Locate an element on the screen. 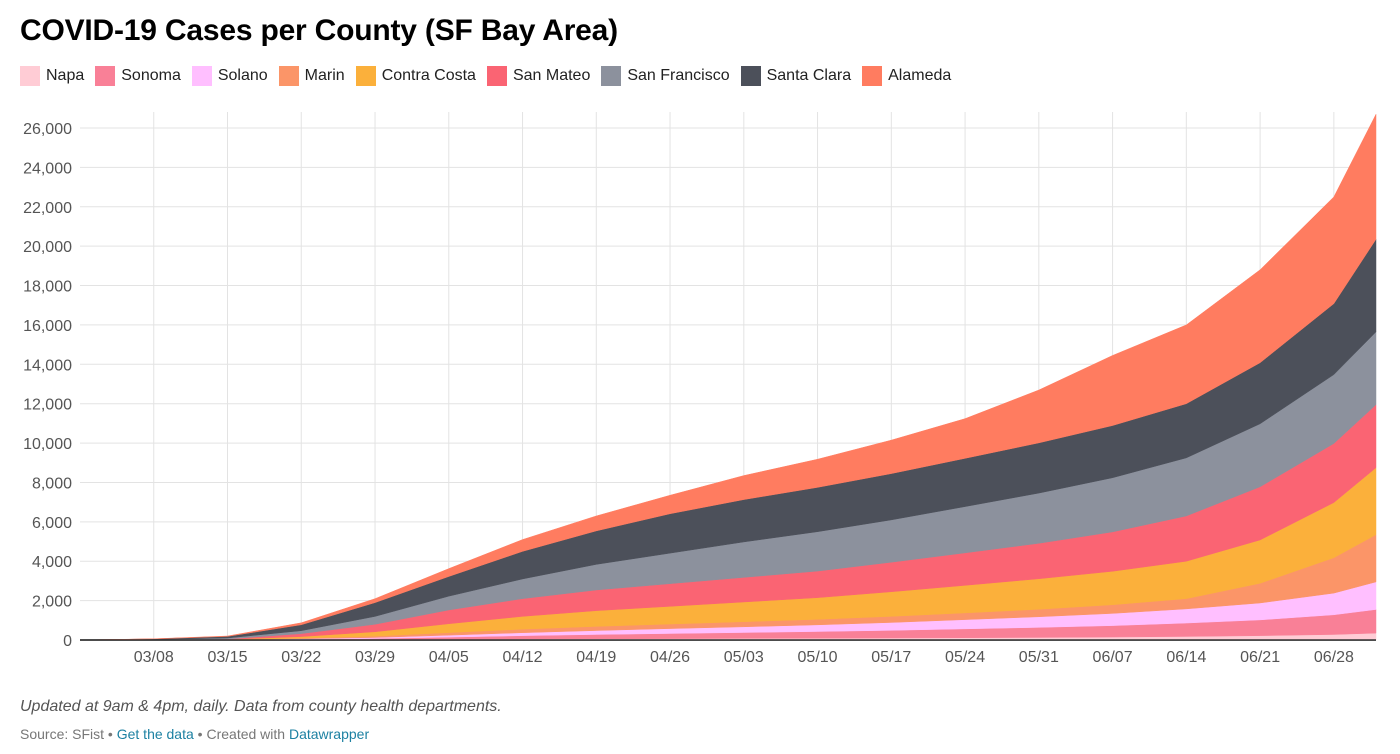  x-tick-label: 06/07 is located at coordinates (1113, 657).